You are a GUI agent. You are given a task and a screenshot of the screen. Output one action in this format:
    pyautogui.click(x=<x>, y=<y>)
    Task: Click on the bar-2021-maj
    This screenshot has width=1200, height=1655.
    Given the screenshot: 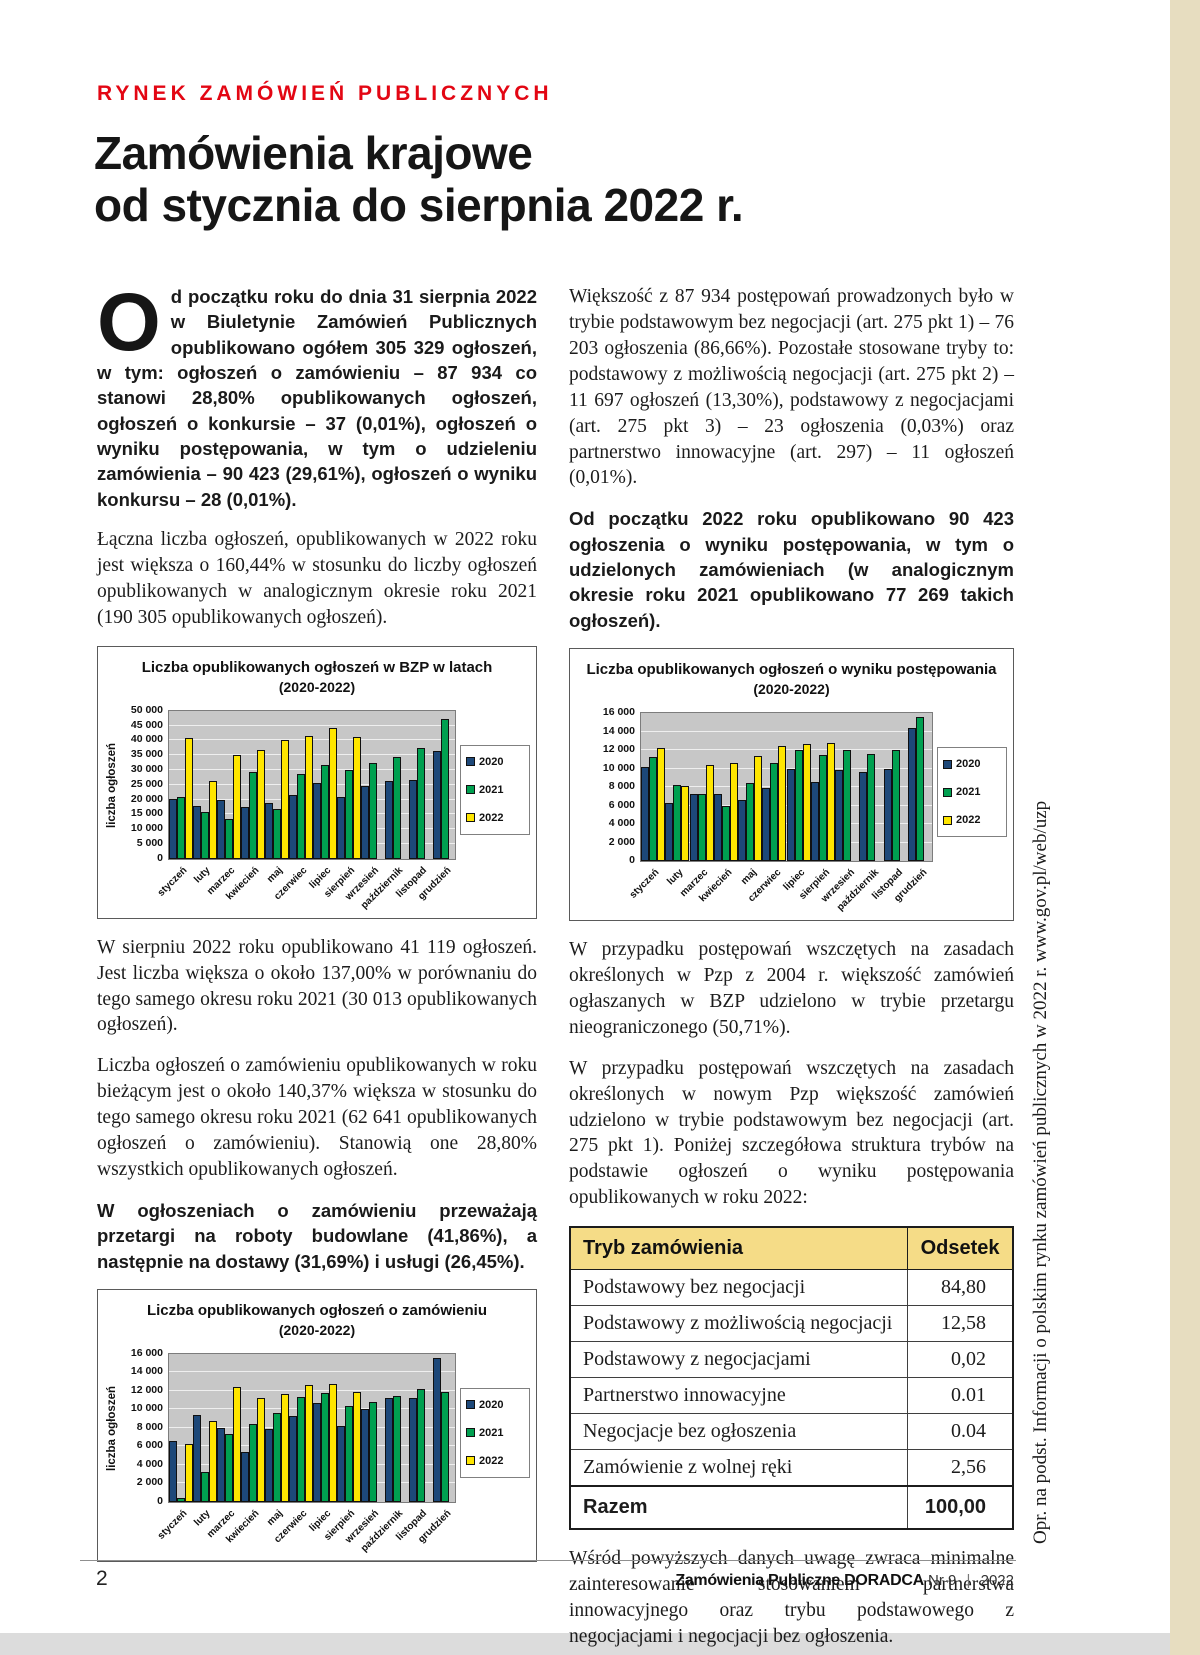 What is the action you would take?
    pyautogui.click(x=277, y=1457)
    